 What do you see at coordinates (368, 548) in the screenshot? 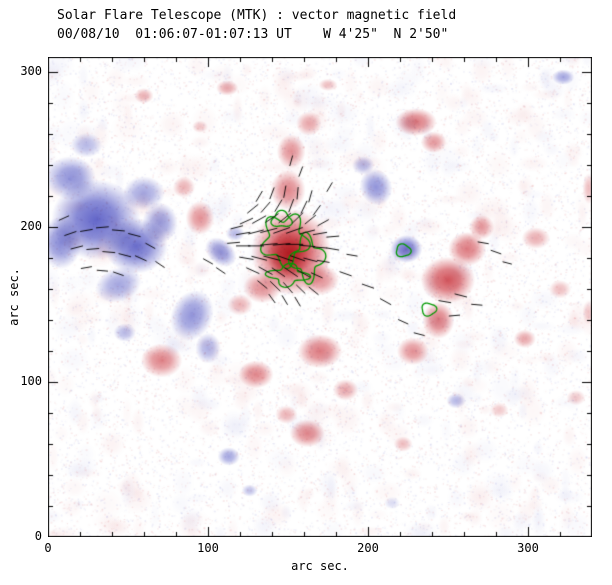
I see `x-tick-label-200: 200` at bounding box center [368, 548].